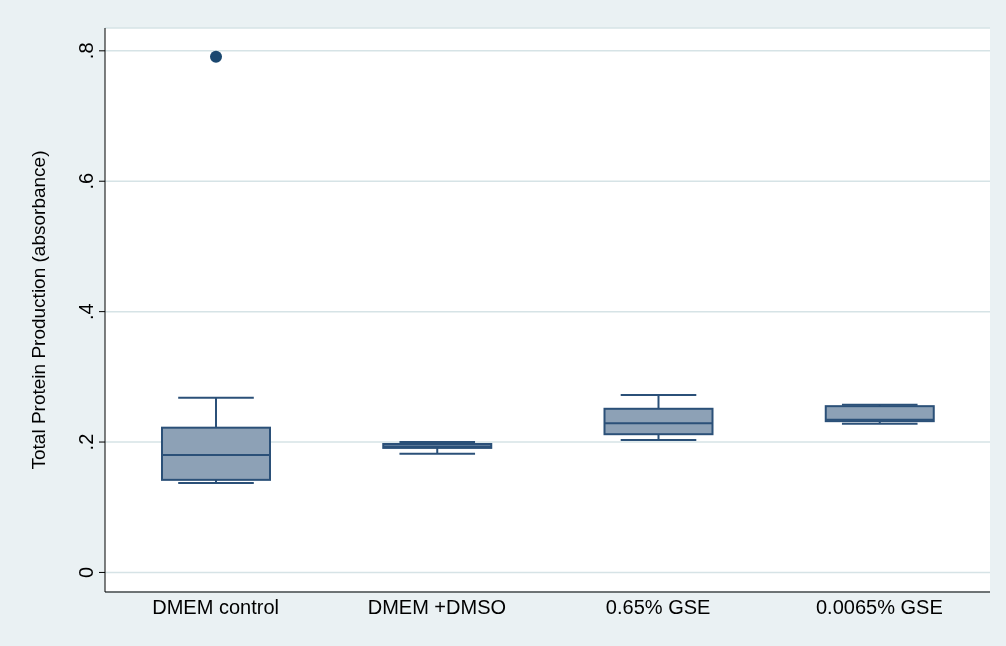  Describe the element at coordinates (658, 607) in the screenshot. I see `x-tick-label: 0.65% GSE` at that location.